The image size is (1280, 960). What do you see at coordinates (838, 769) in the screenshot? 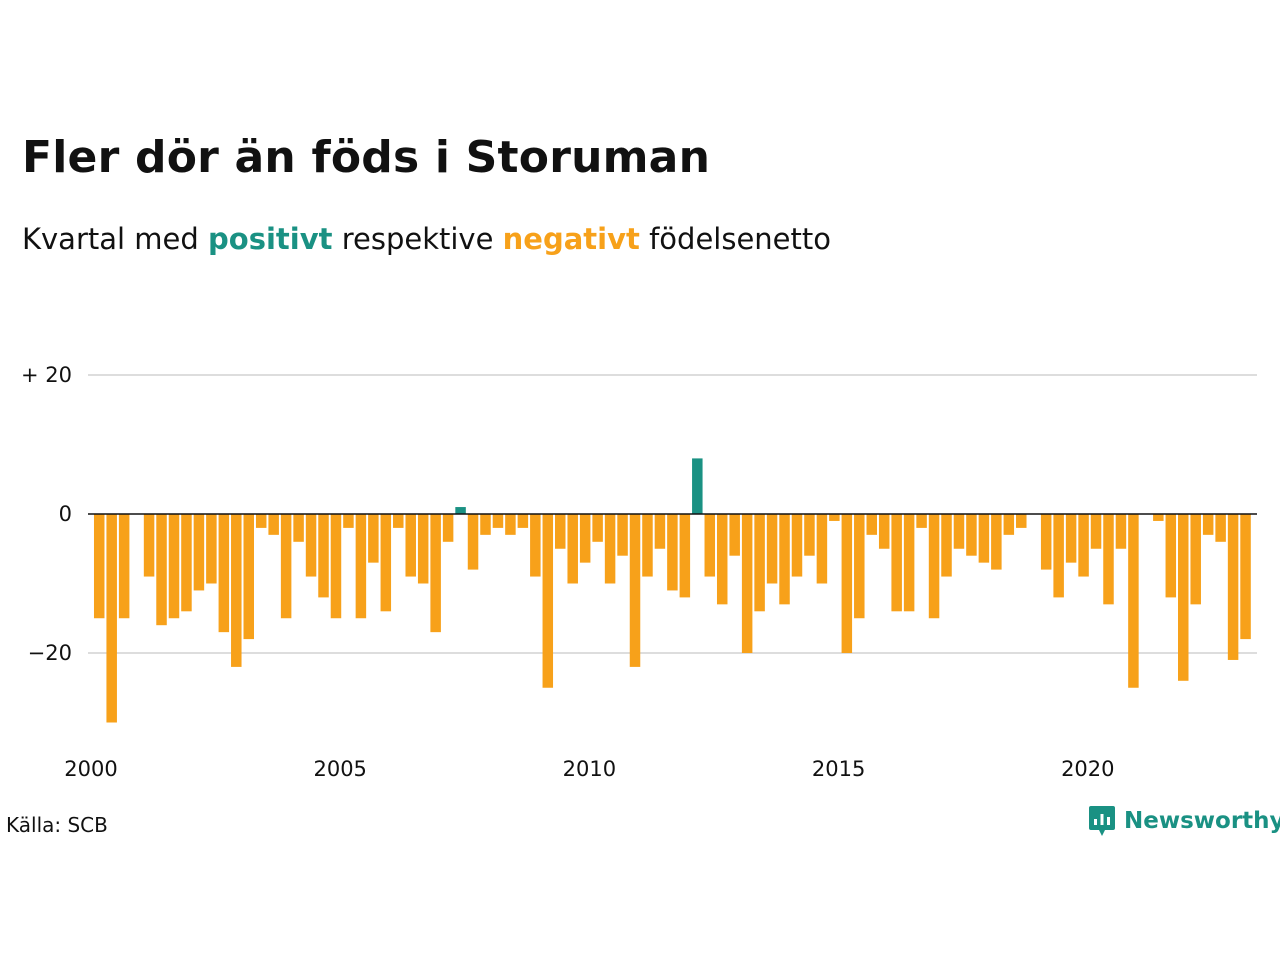
I see `x-tick-label: 2015` at bounding box center [838, 769].